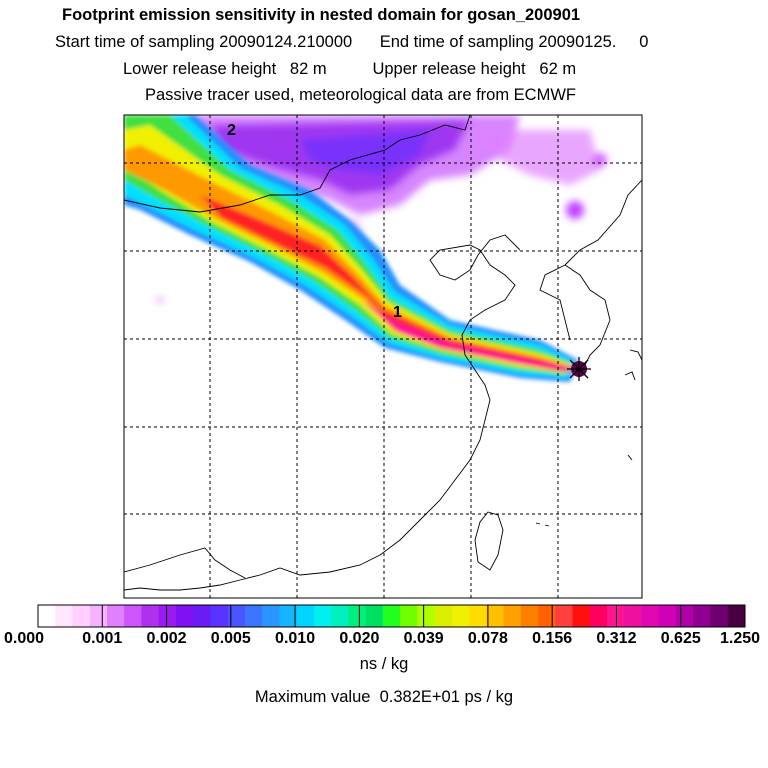 The width and height of the screenshot is (768, 768). What do you see at coordinates (487, 638) in the screenshot?
I see `colorbar-tick-label: 0.078` at bounding box center [487, 638].